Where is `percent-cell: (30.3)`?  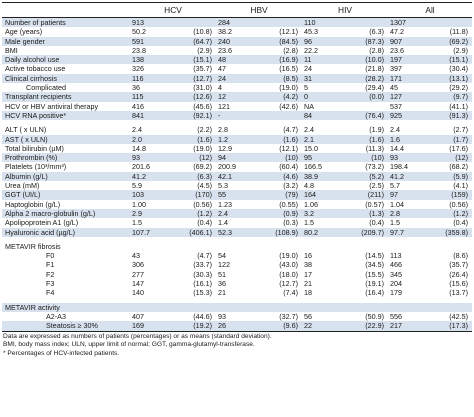 percent-cell: (30.3) is located at coordinates (202, 274).